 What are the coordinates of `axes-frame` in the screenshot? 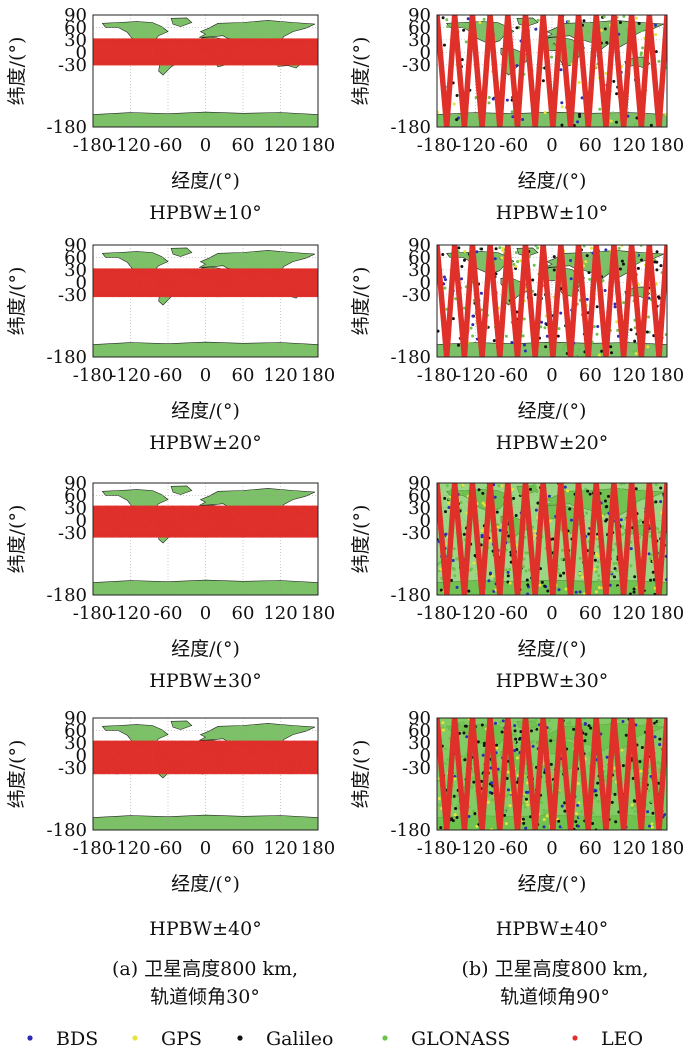 It's located at (205, 774).